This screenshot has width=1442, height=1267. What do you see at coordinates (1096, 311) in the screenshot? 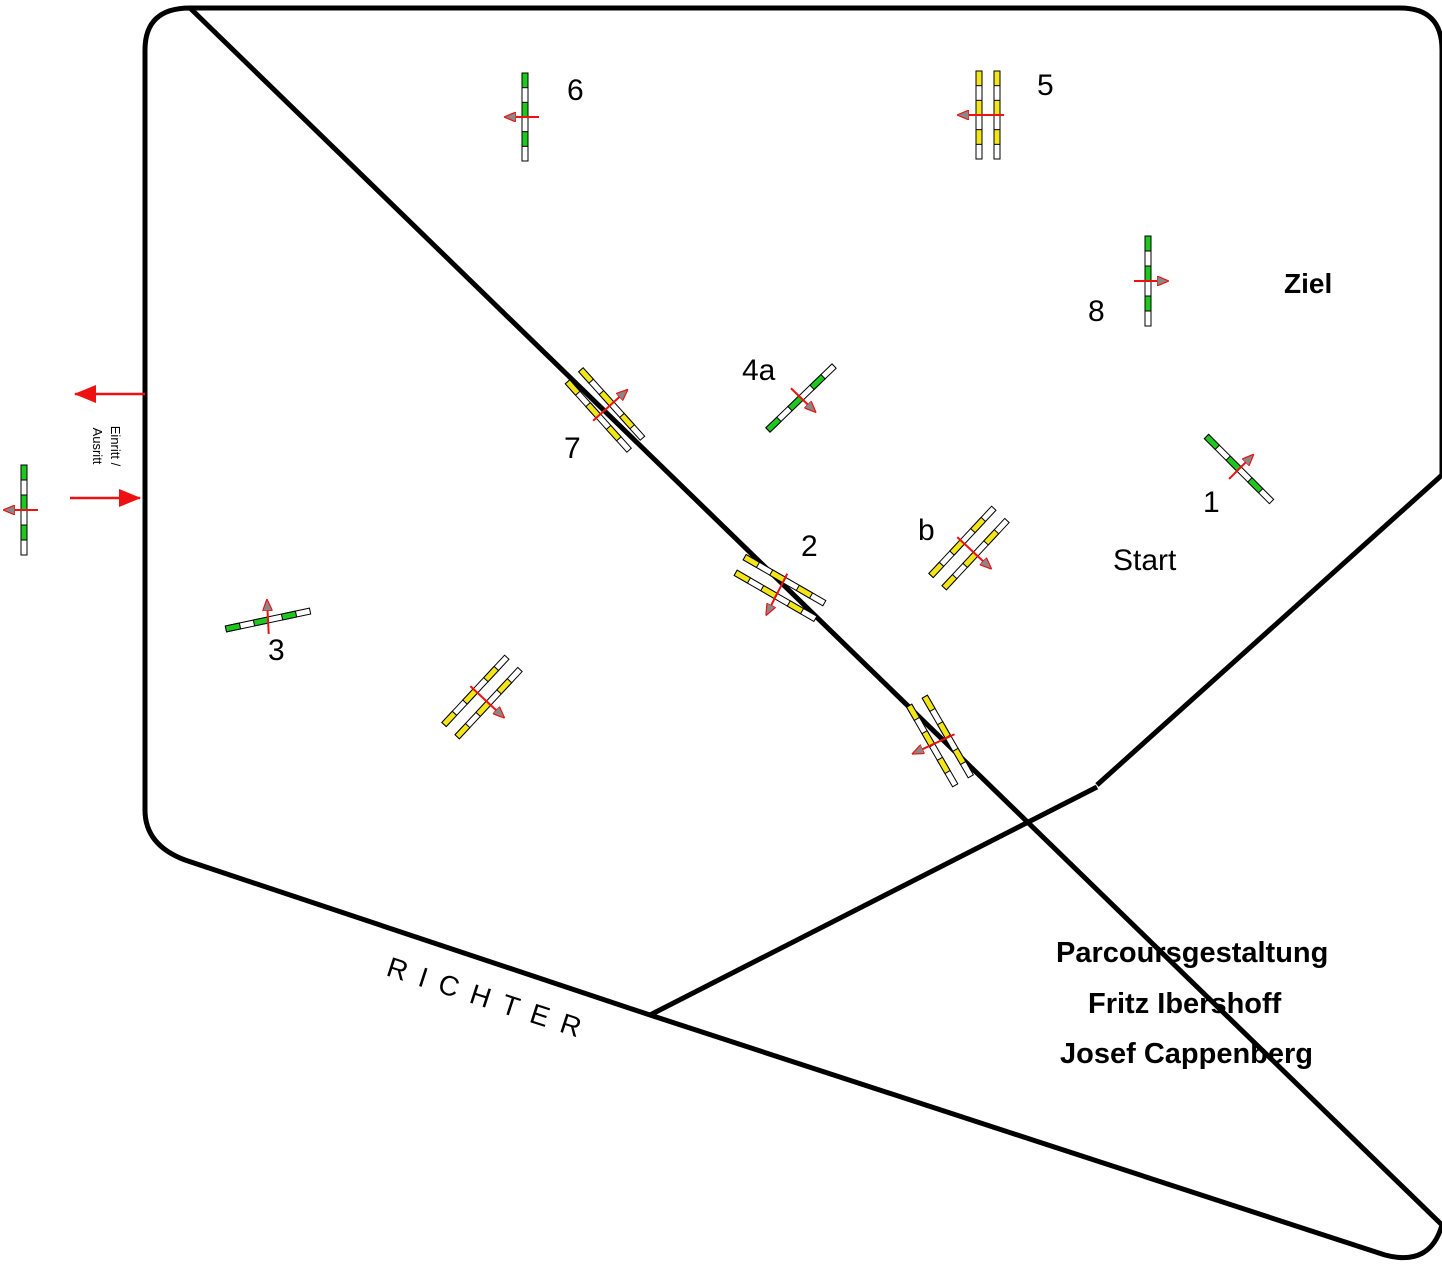
I see `obstacle-number-8: 8` at bounding box center [1096, 311].